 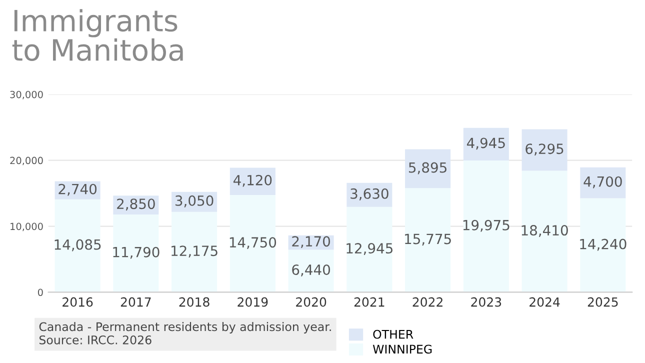 What do you see at coordinates (369, 302) in the screenshot?
I see `x-tick-label: 2021` at bounding box center [369, 302].